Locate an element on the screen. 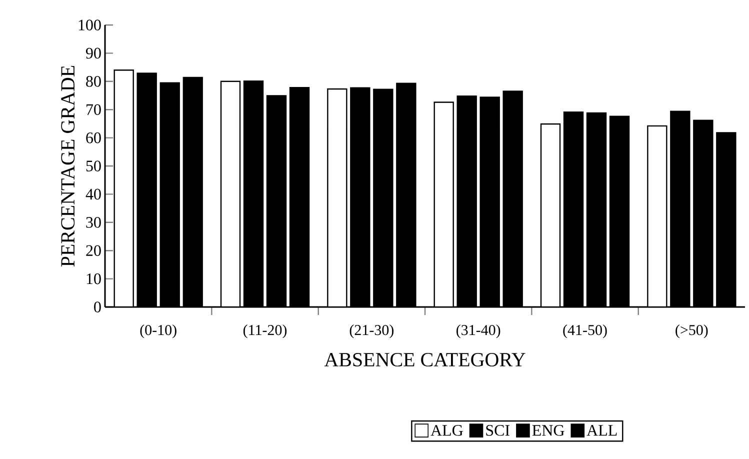  legend-label: ENG is located at coordinates (548, 430).